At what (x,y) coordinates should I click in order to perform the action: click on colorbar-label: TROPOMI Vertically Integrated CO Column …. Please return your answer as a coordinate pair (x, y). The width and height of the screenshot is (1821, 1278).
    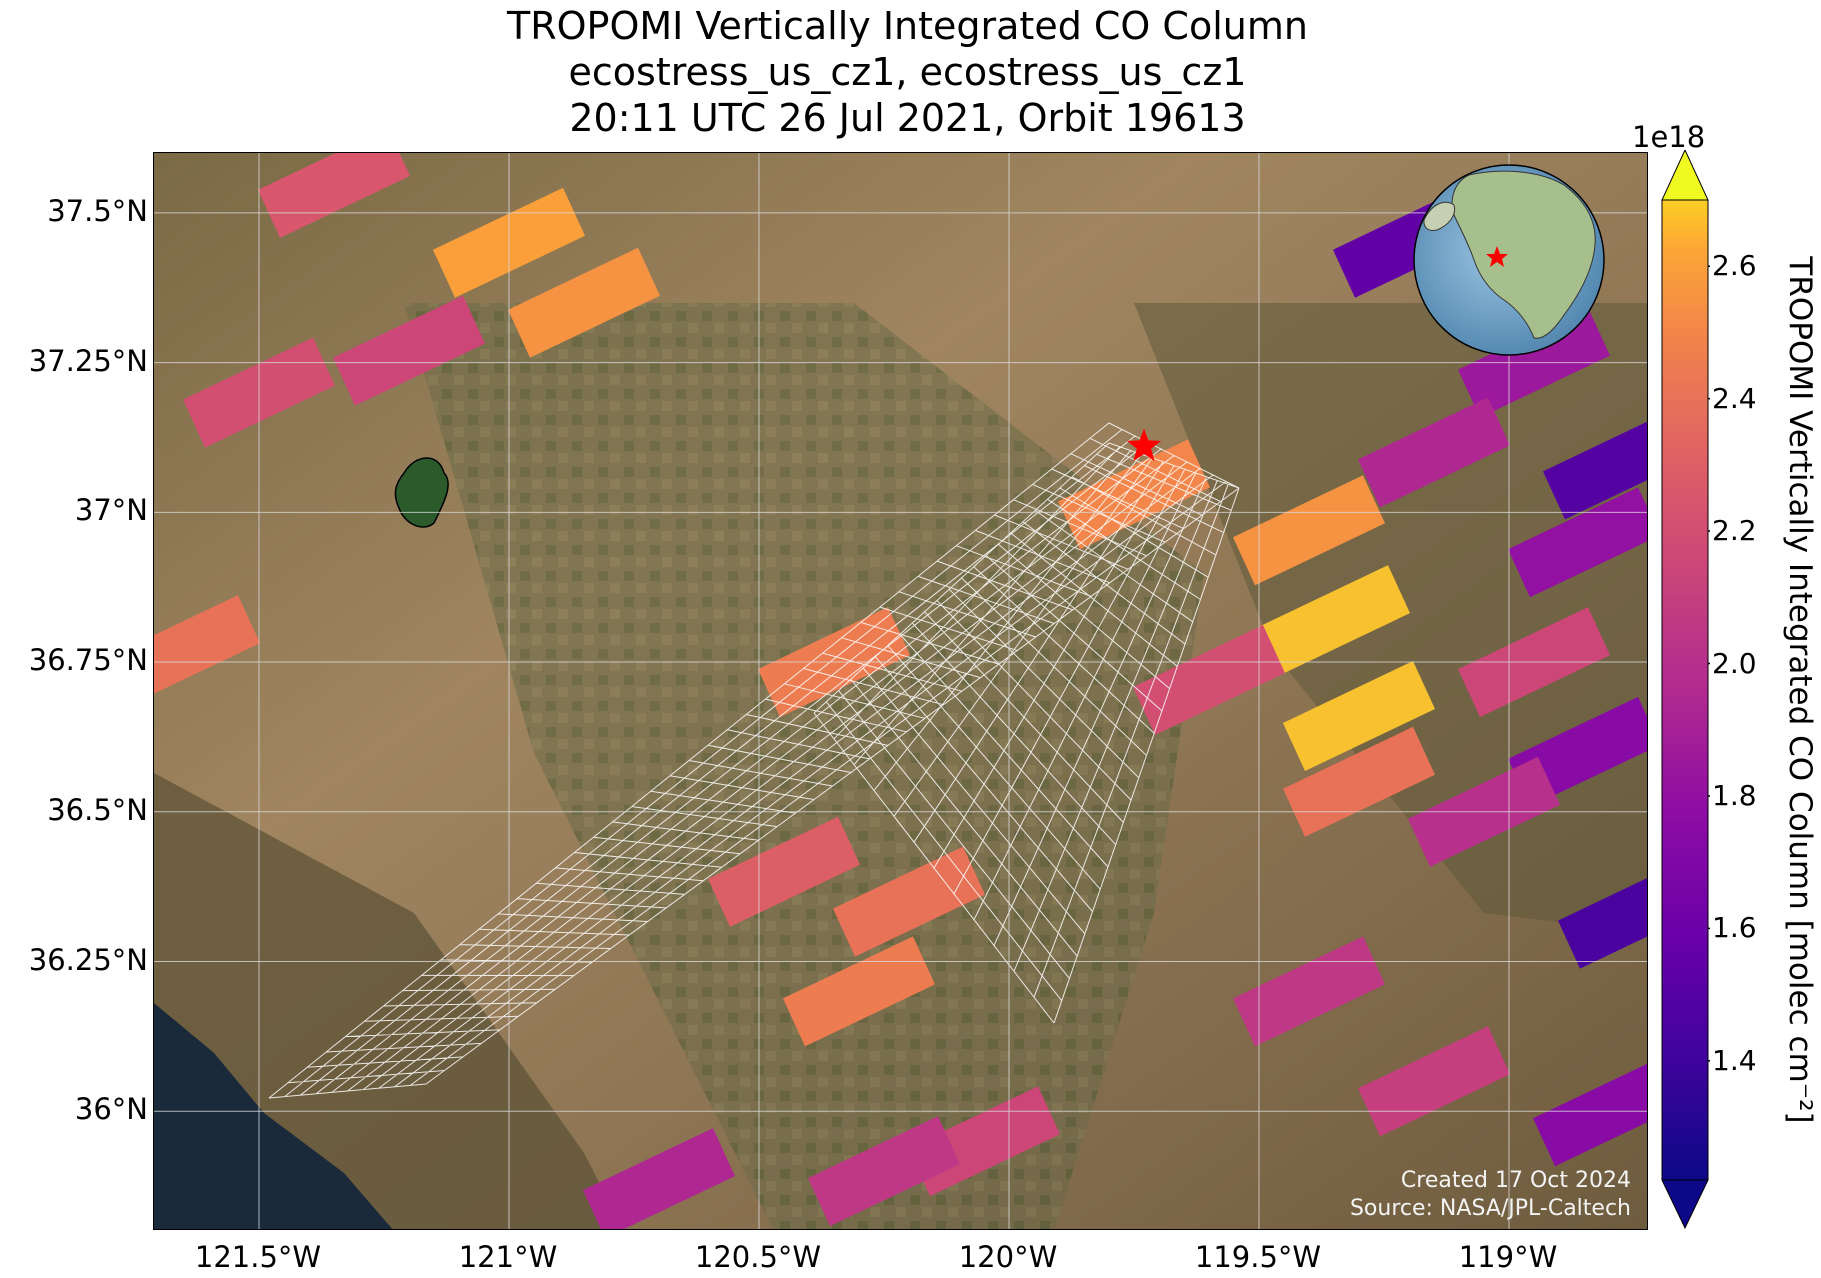
    Looking at the image, I should click on (1800, 690).